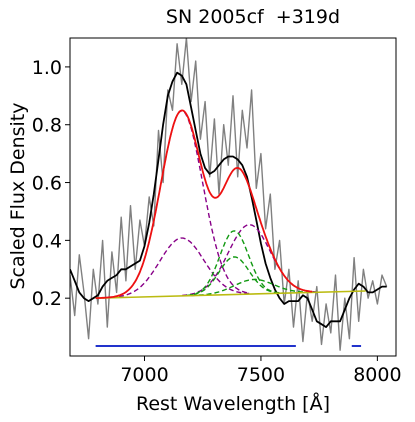 The height and width of the screenshot is (422, 415). I want to click on component-a-red-curve, so click(249, 260).